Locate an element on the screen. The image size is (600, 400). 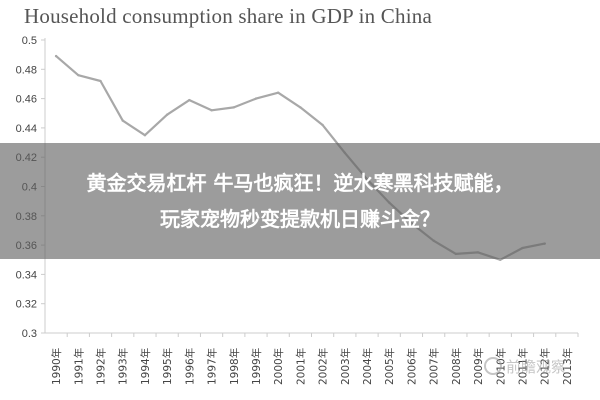
watermark-logo-icon is located at coordinates (493, 366).